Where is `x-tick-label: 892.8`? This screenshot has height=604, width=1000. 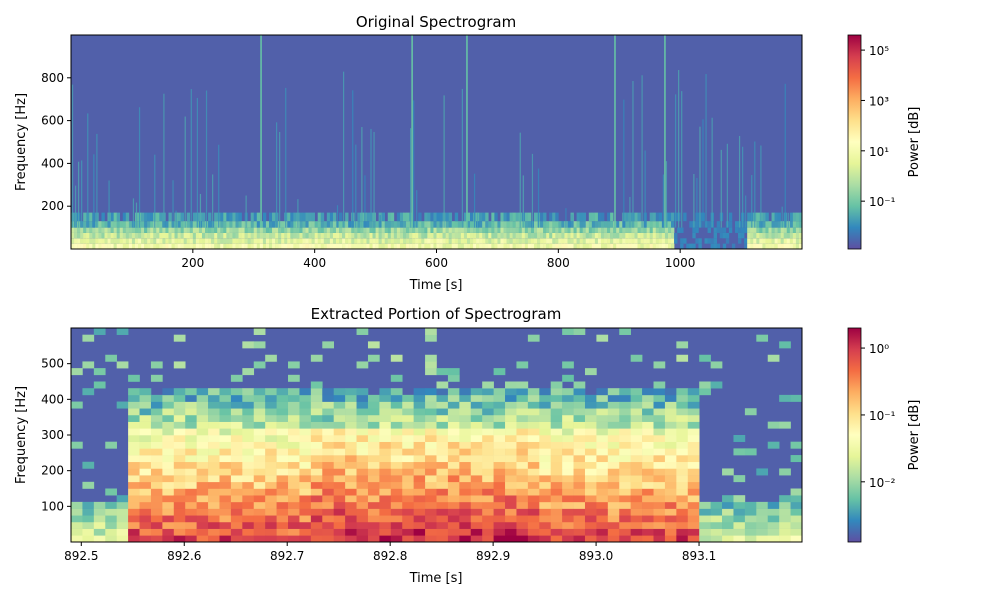 x-tick-label: 892.8 is located at coordinates (390, 556).